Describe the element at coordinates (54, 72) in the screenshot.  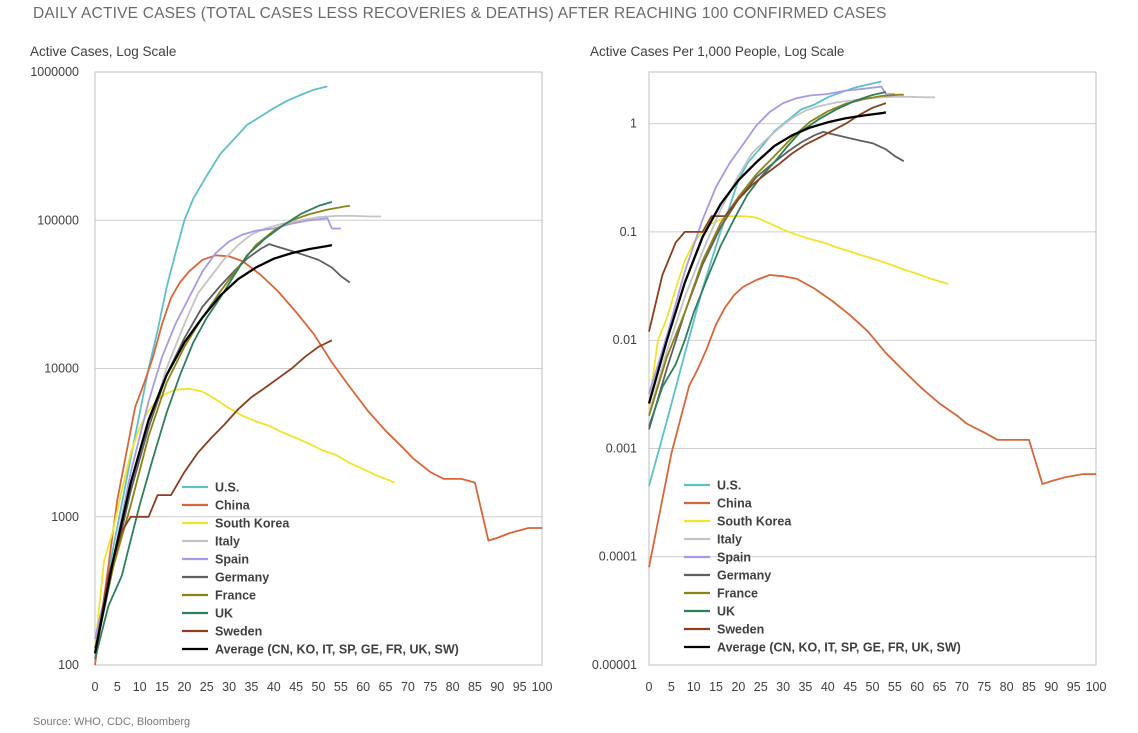
I see `y-tick-label: 1000000` at that location.